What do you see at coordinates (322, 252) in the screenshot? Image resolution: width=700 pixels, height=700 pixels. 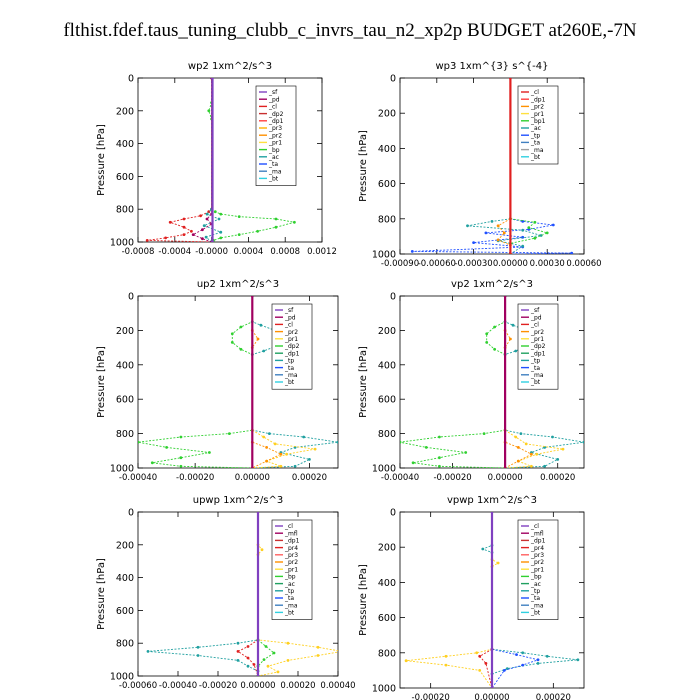 I see `x-tick-label: 0.0012` at bounding box center [322, 252].